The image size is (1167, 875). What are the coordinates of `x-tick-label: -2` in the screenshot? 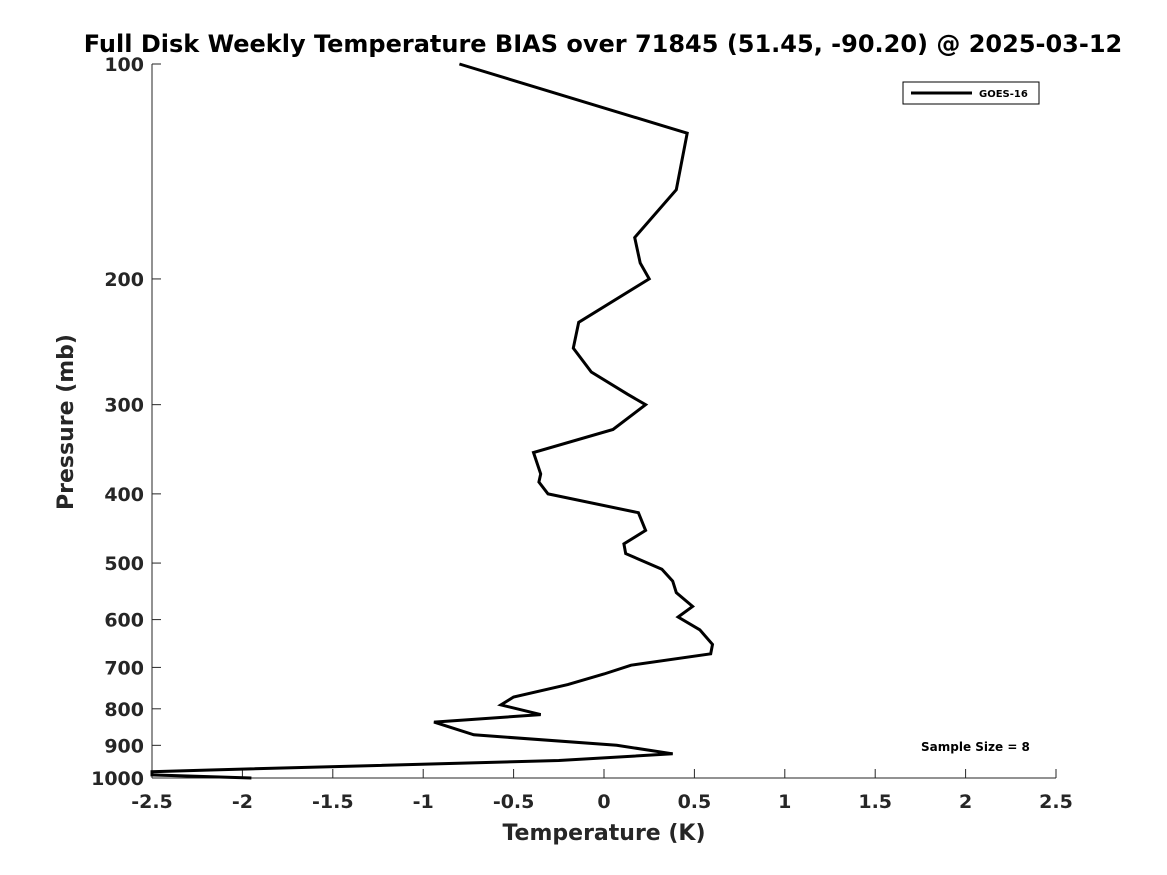 It's located at (242, 802).